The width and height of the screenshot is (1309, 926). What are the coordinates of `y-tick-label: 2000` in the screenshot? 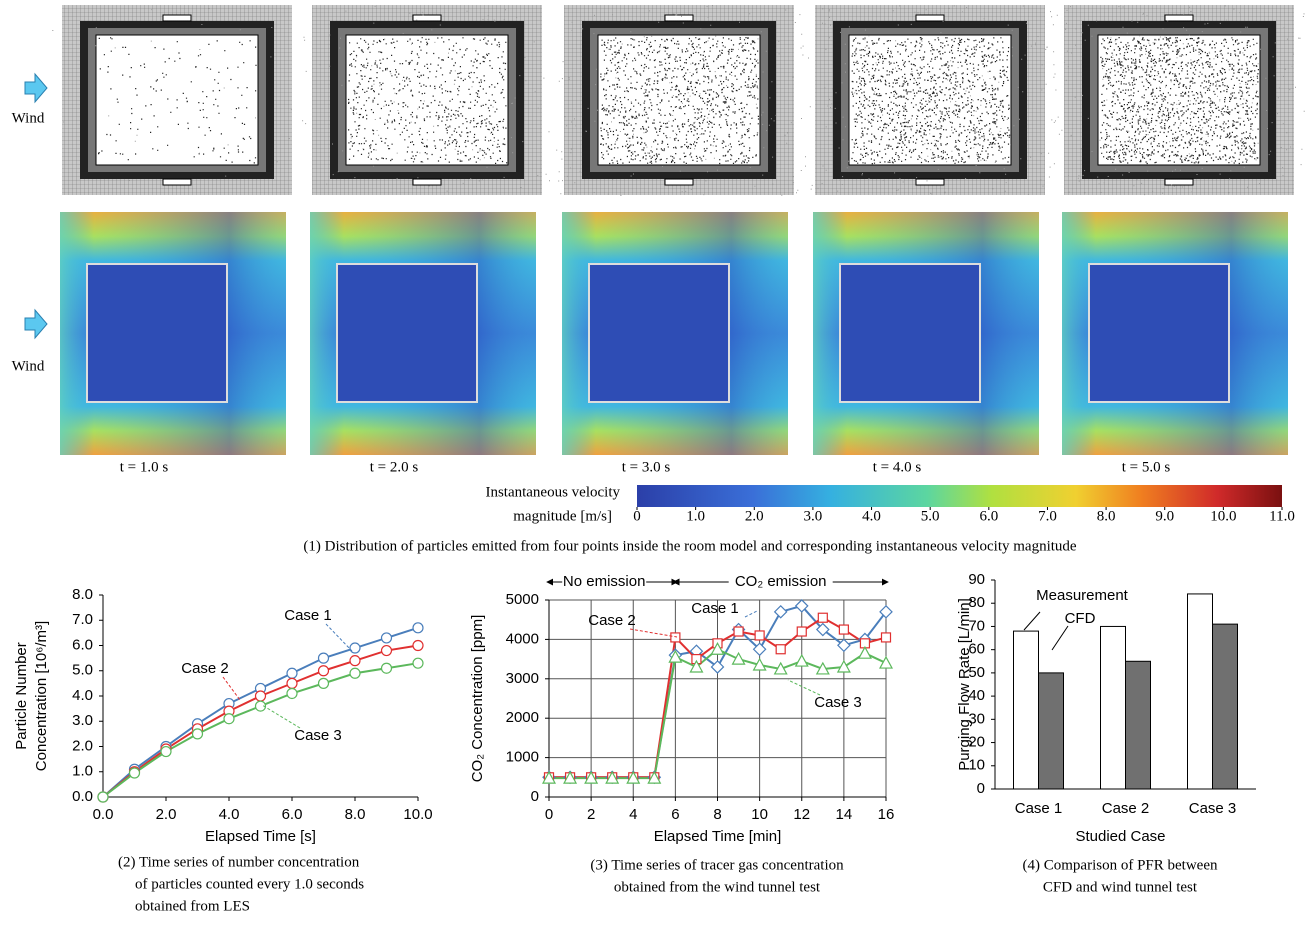 It's located at (522, 717).